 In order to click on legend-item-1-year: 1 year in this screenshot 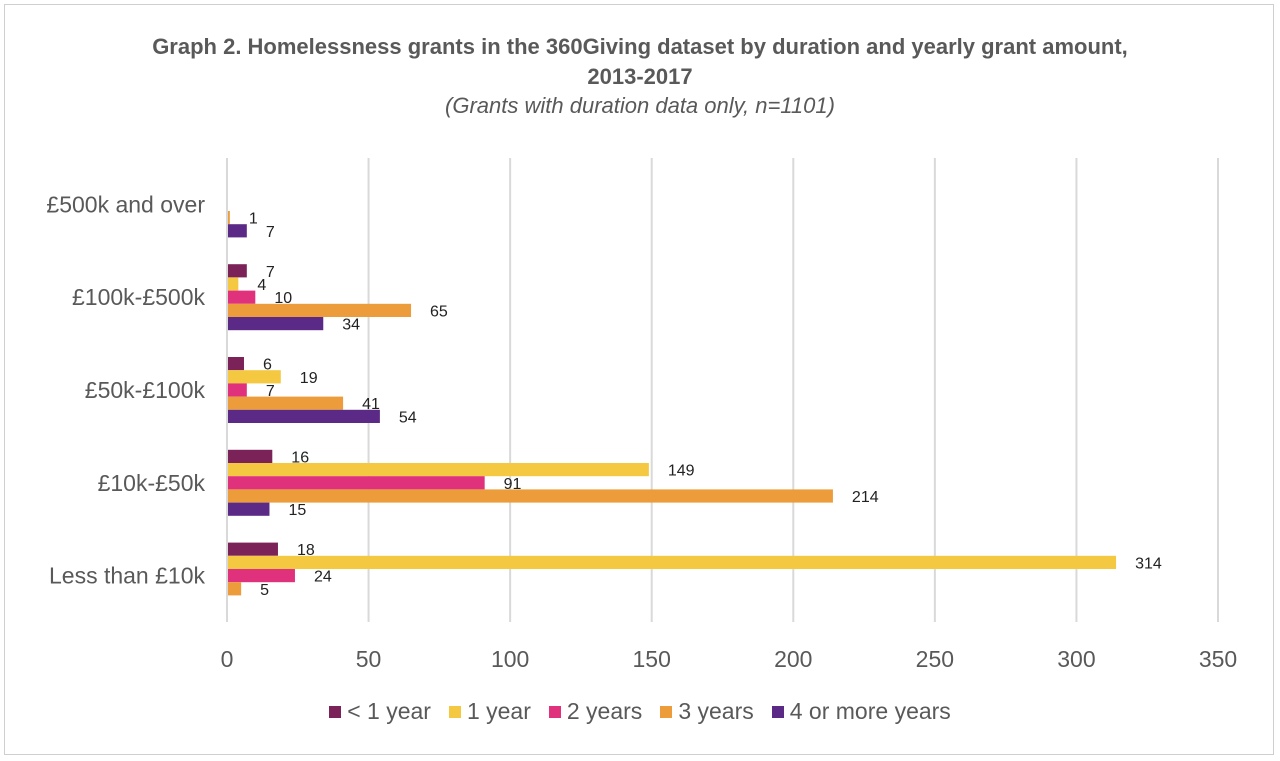, I will do `click(489, 711)`.